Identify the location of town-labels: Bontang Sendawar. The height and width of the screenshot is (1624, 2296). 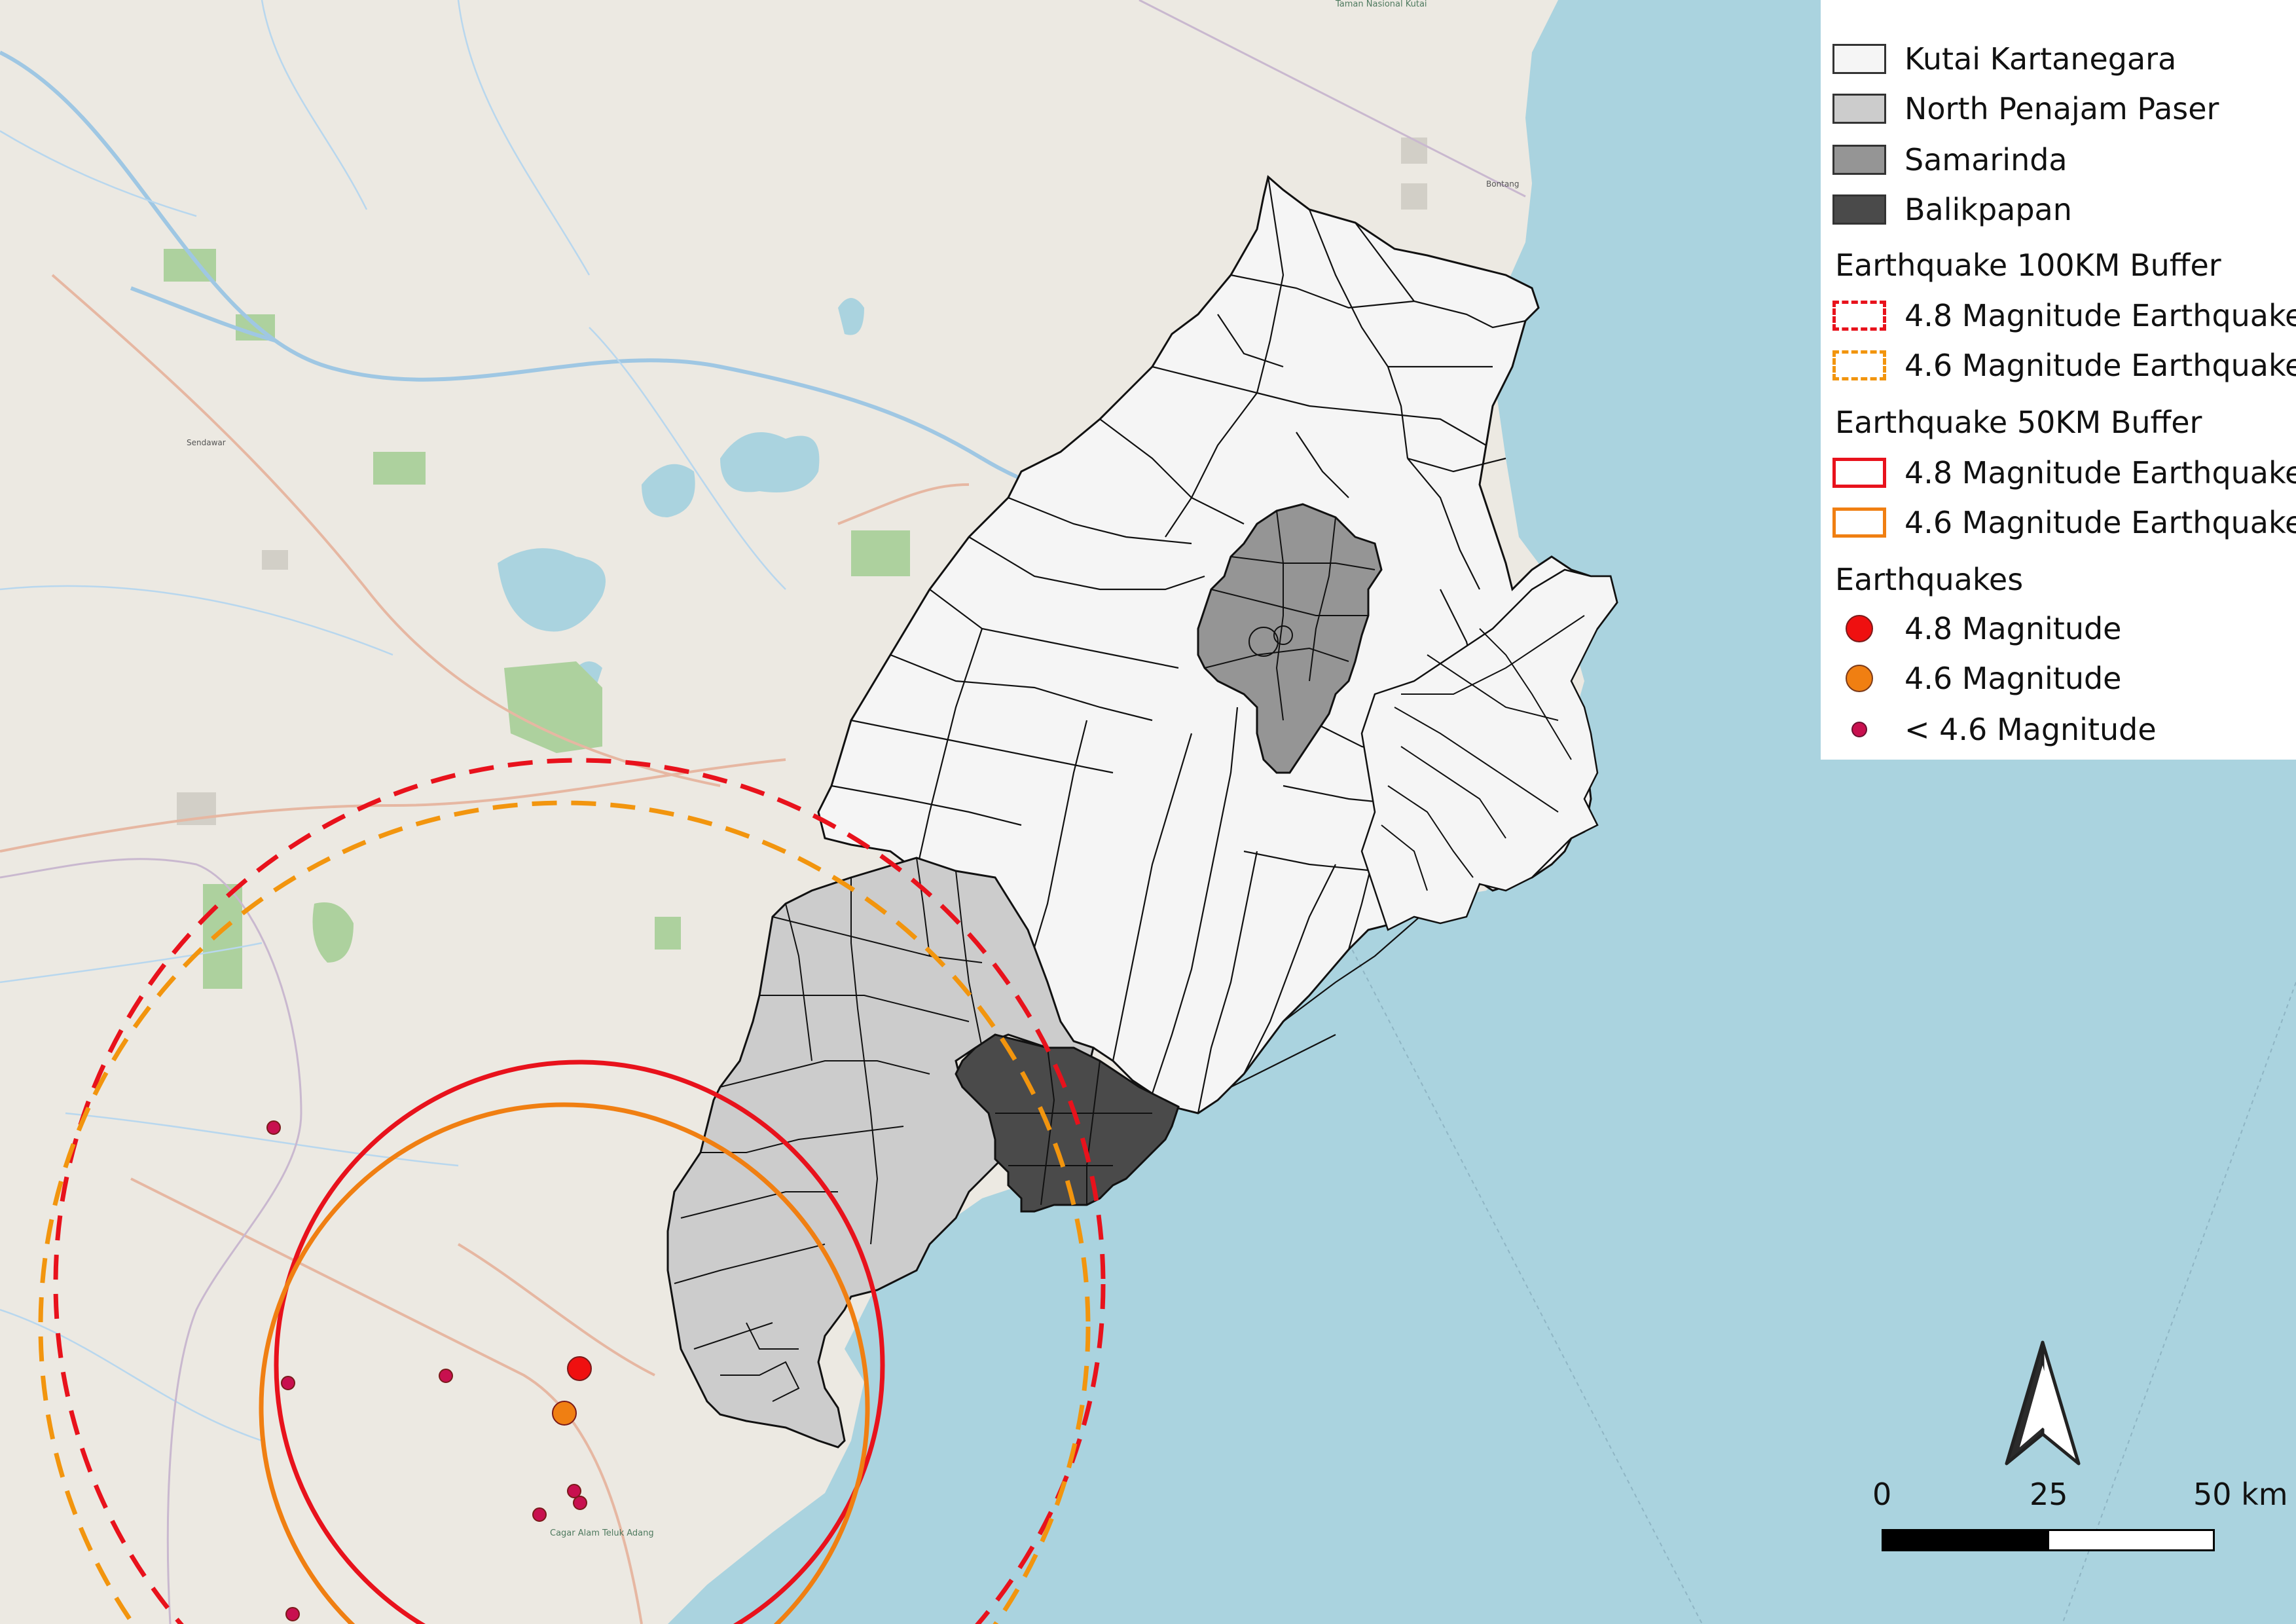
(853, 313).